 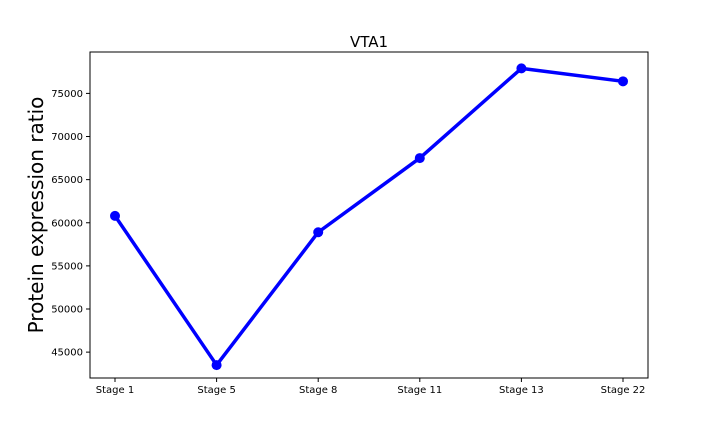 What do you see at coordinates (318, 390) in the screenshot?
I see `x-tick-label: Stage 8` at bounding box center [318, 390].